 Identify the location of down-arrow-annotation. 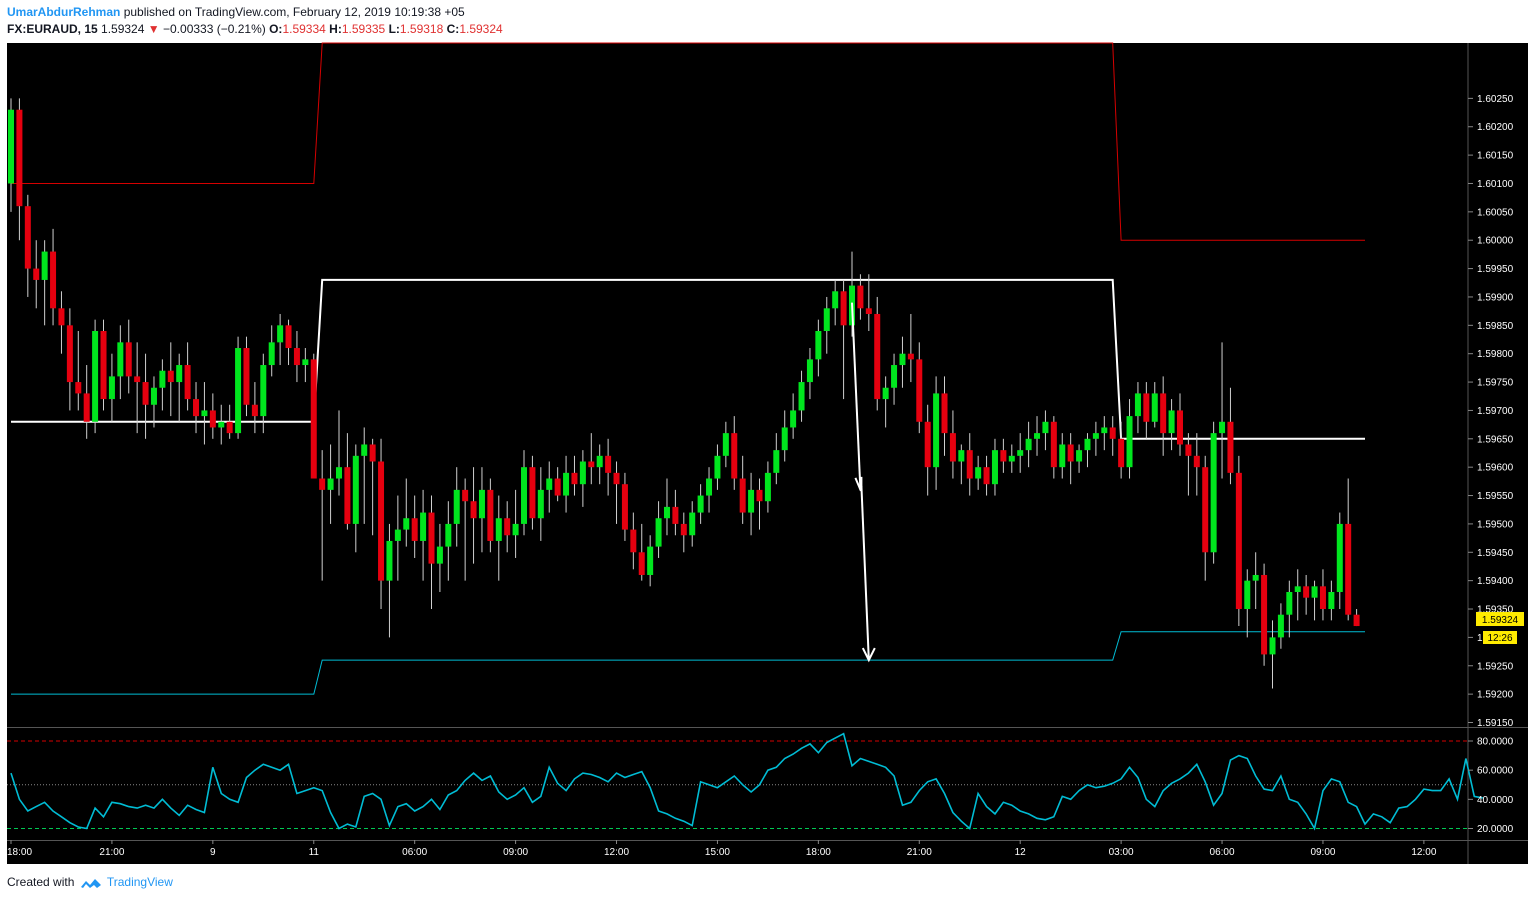
(863, 482).